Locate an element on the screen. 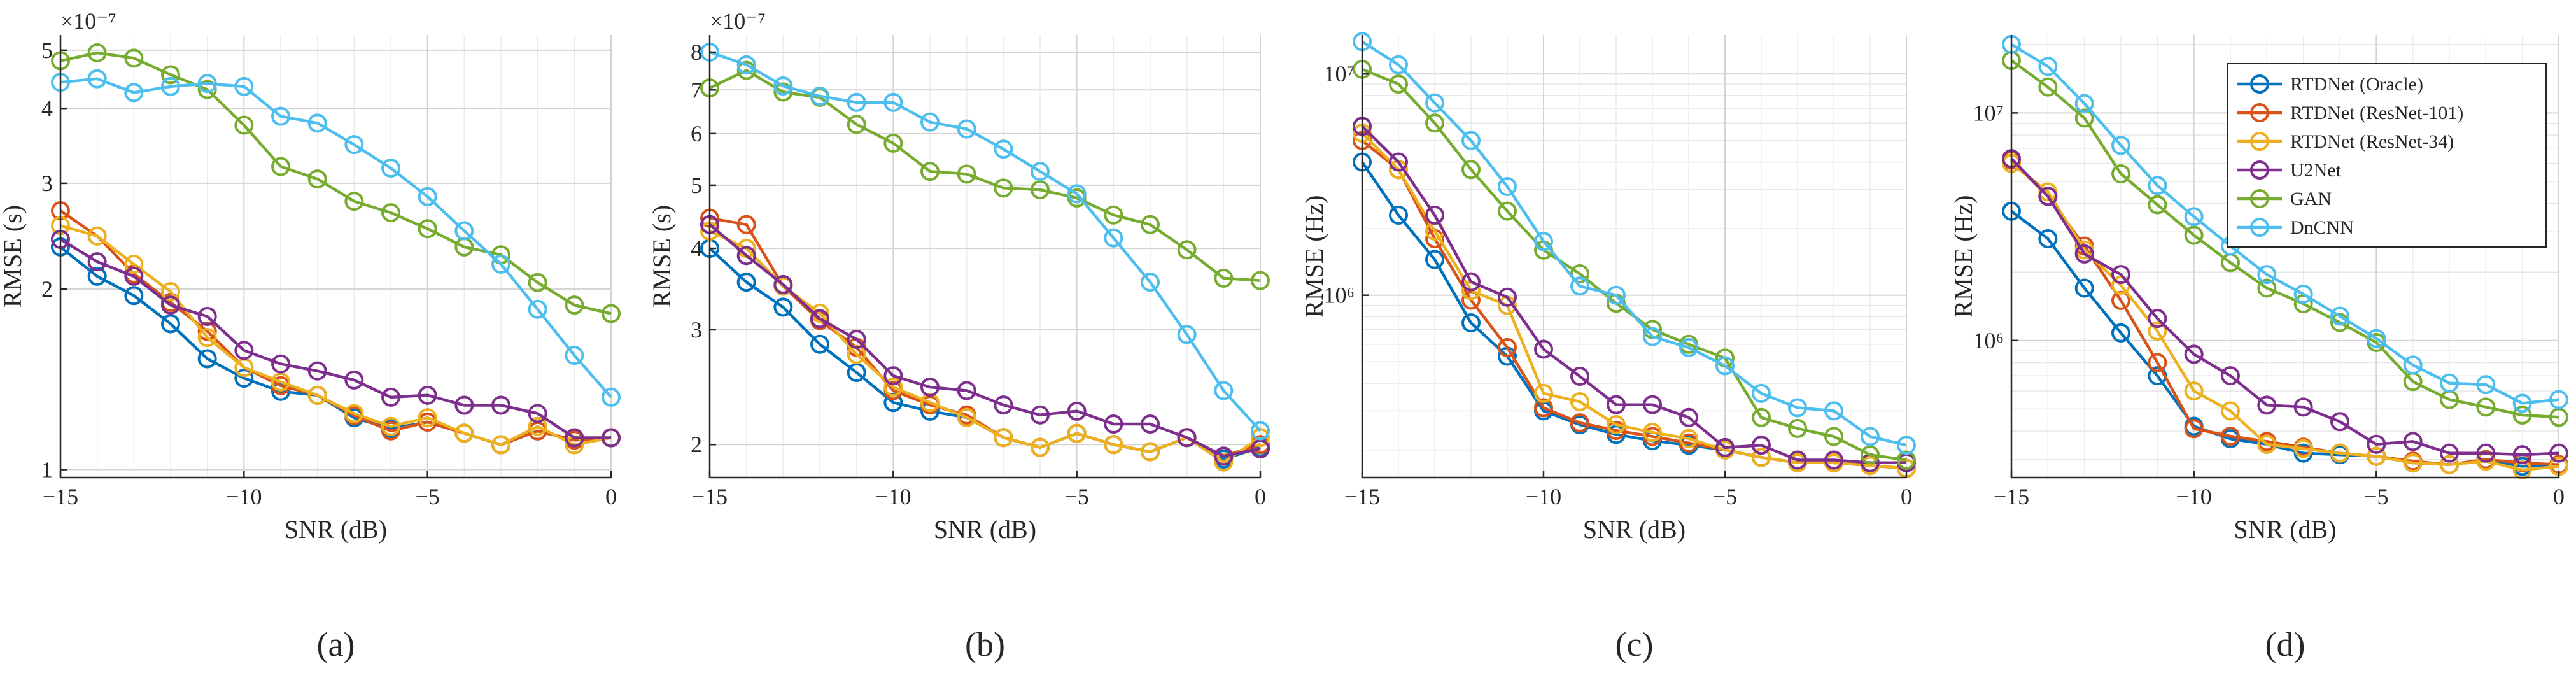  grid is located at coordinates (1635, 256).